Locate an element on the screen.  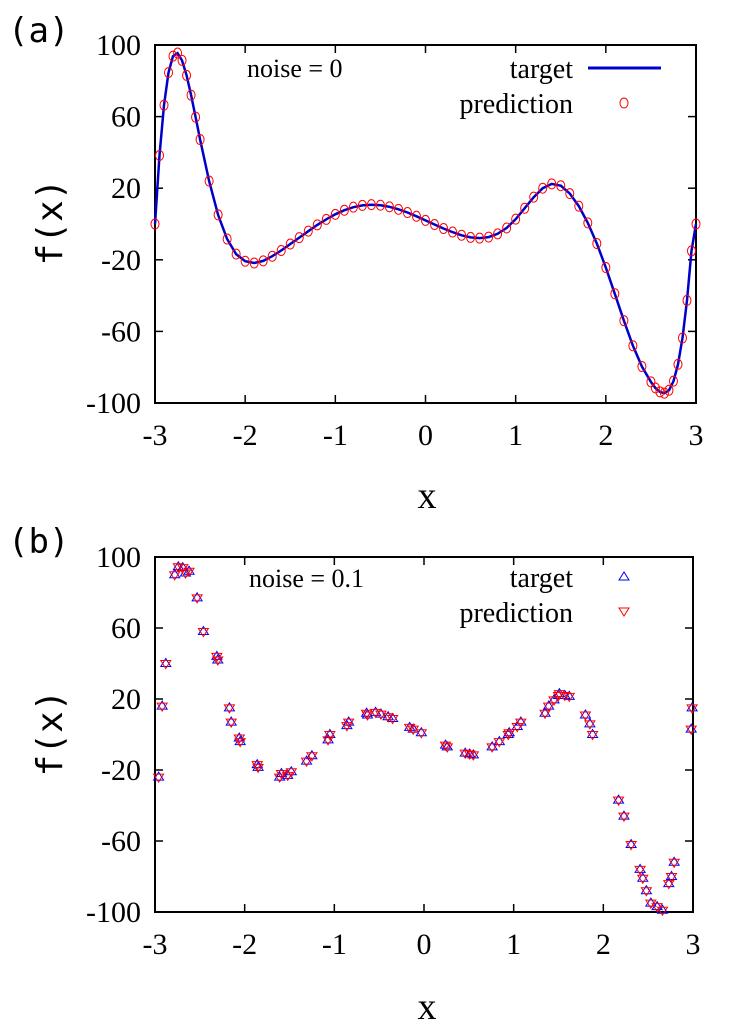
panel-a-x-tick-label: 2 is located at coordinates (605, 435).